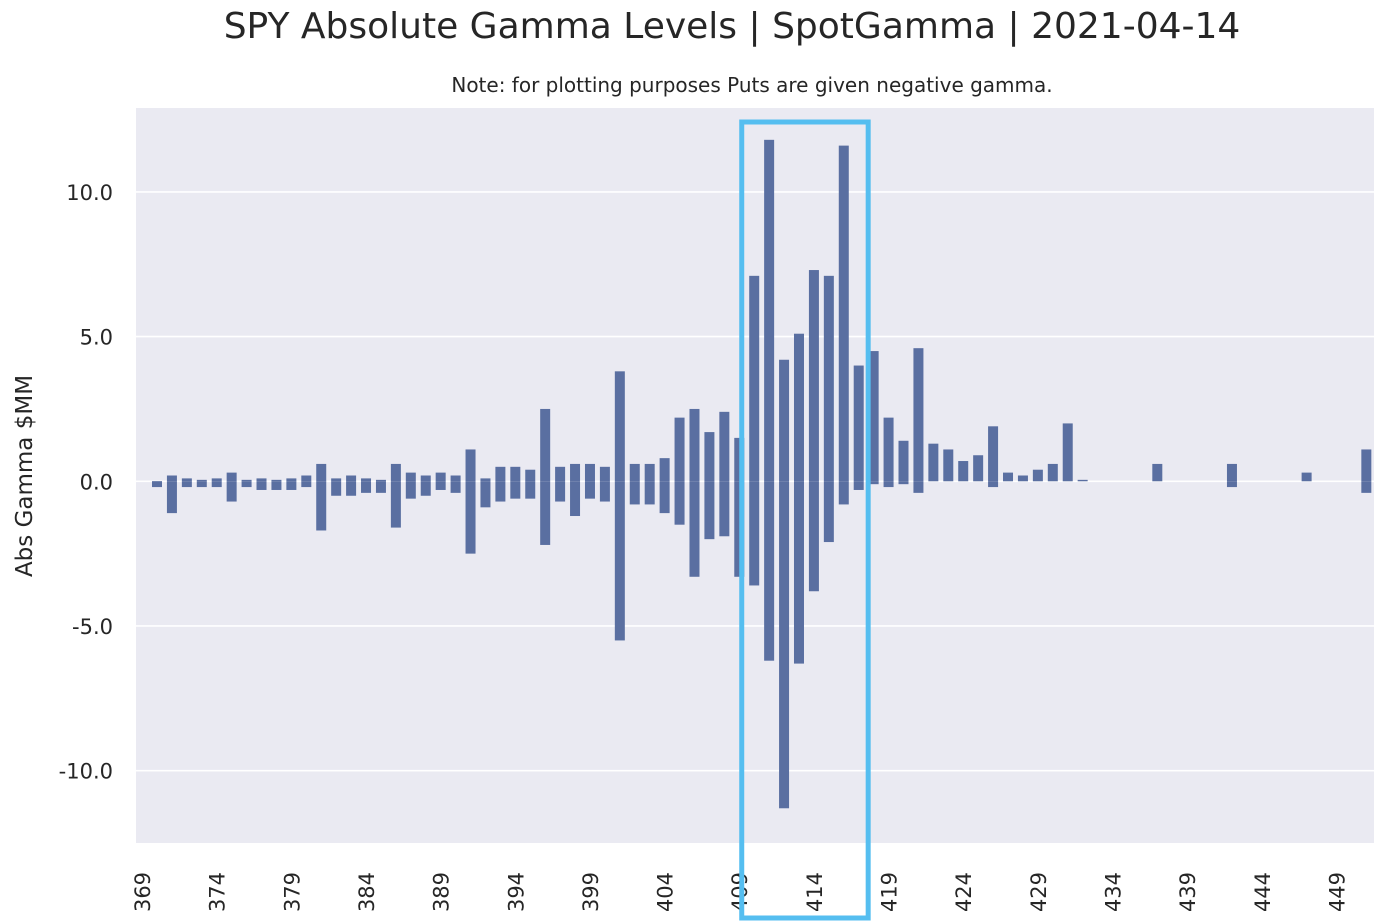 Image resolution: width=1394 pixels, height=922 pixels. Describe the element at coordinates (666, 892) in the screenshot. I see `x-tick-label: 404` at that location.